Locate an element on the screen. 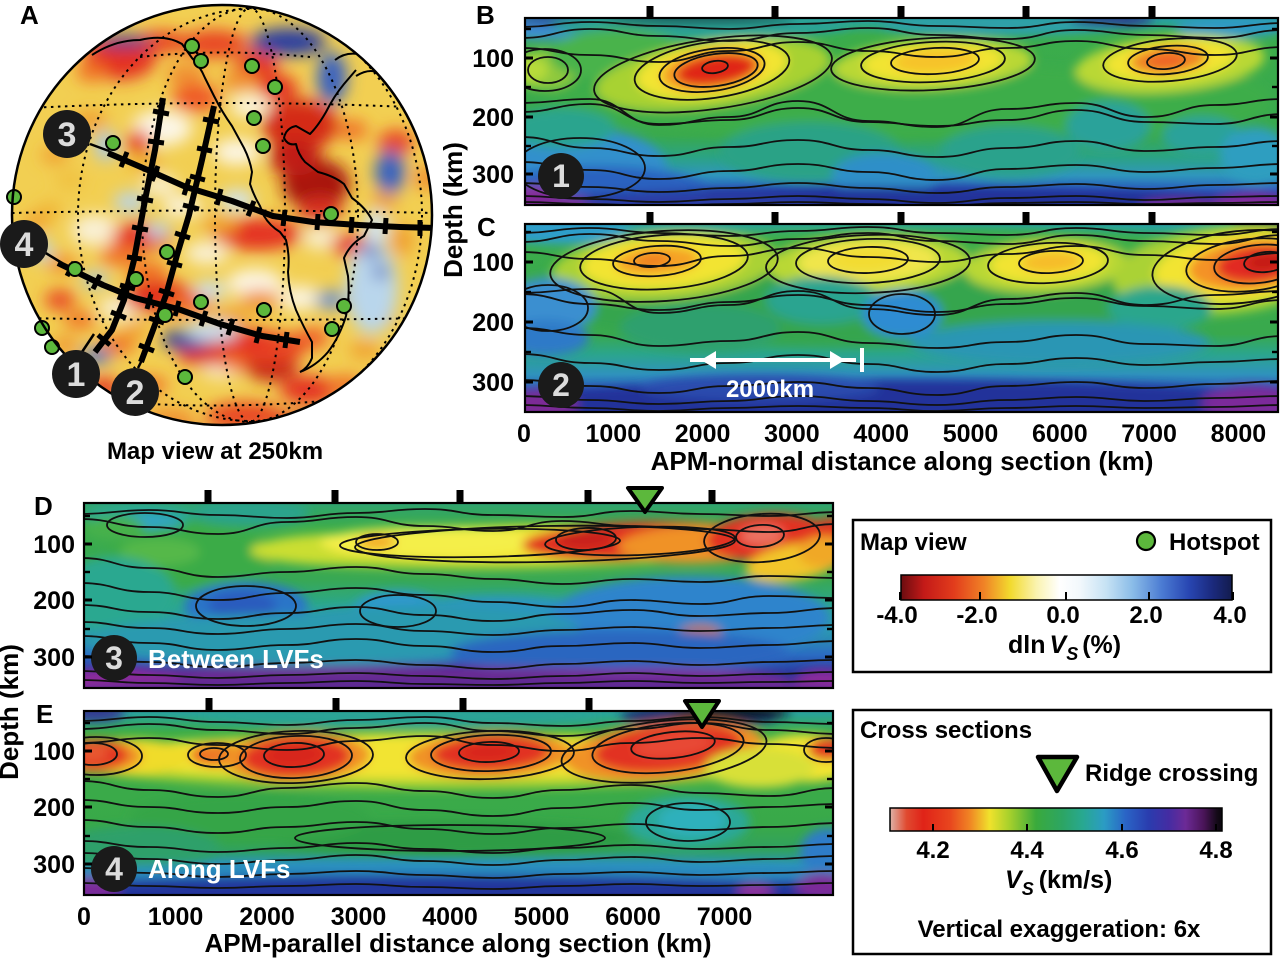 The height and width of the screenshot is (964, 1280). svg-text: C is located at coordinates (486, 227).